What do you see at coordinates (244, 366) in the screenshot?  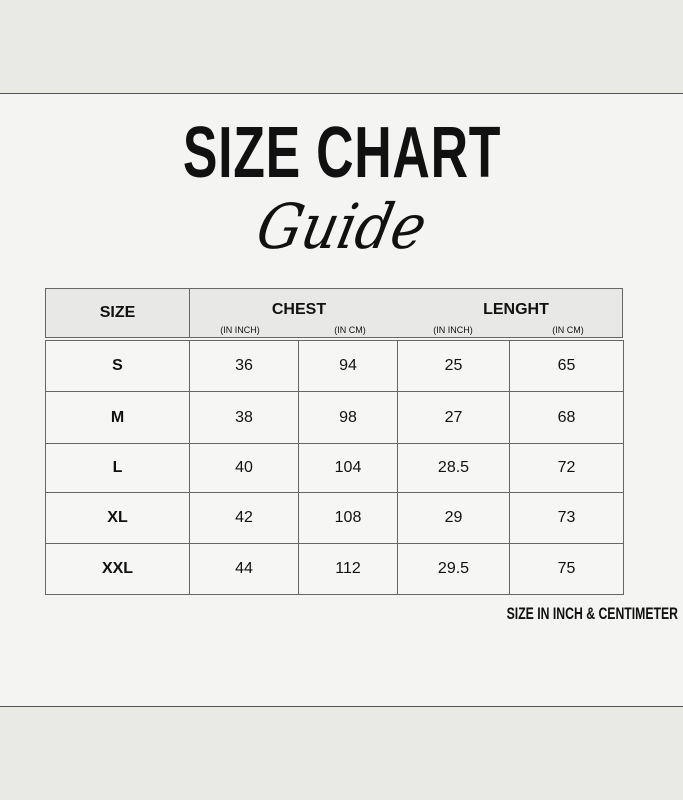 I see `cell-chest-inch: 36` at bounding box center [244, 366].